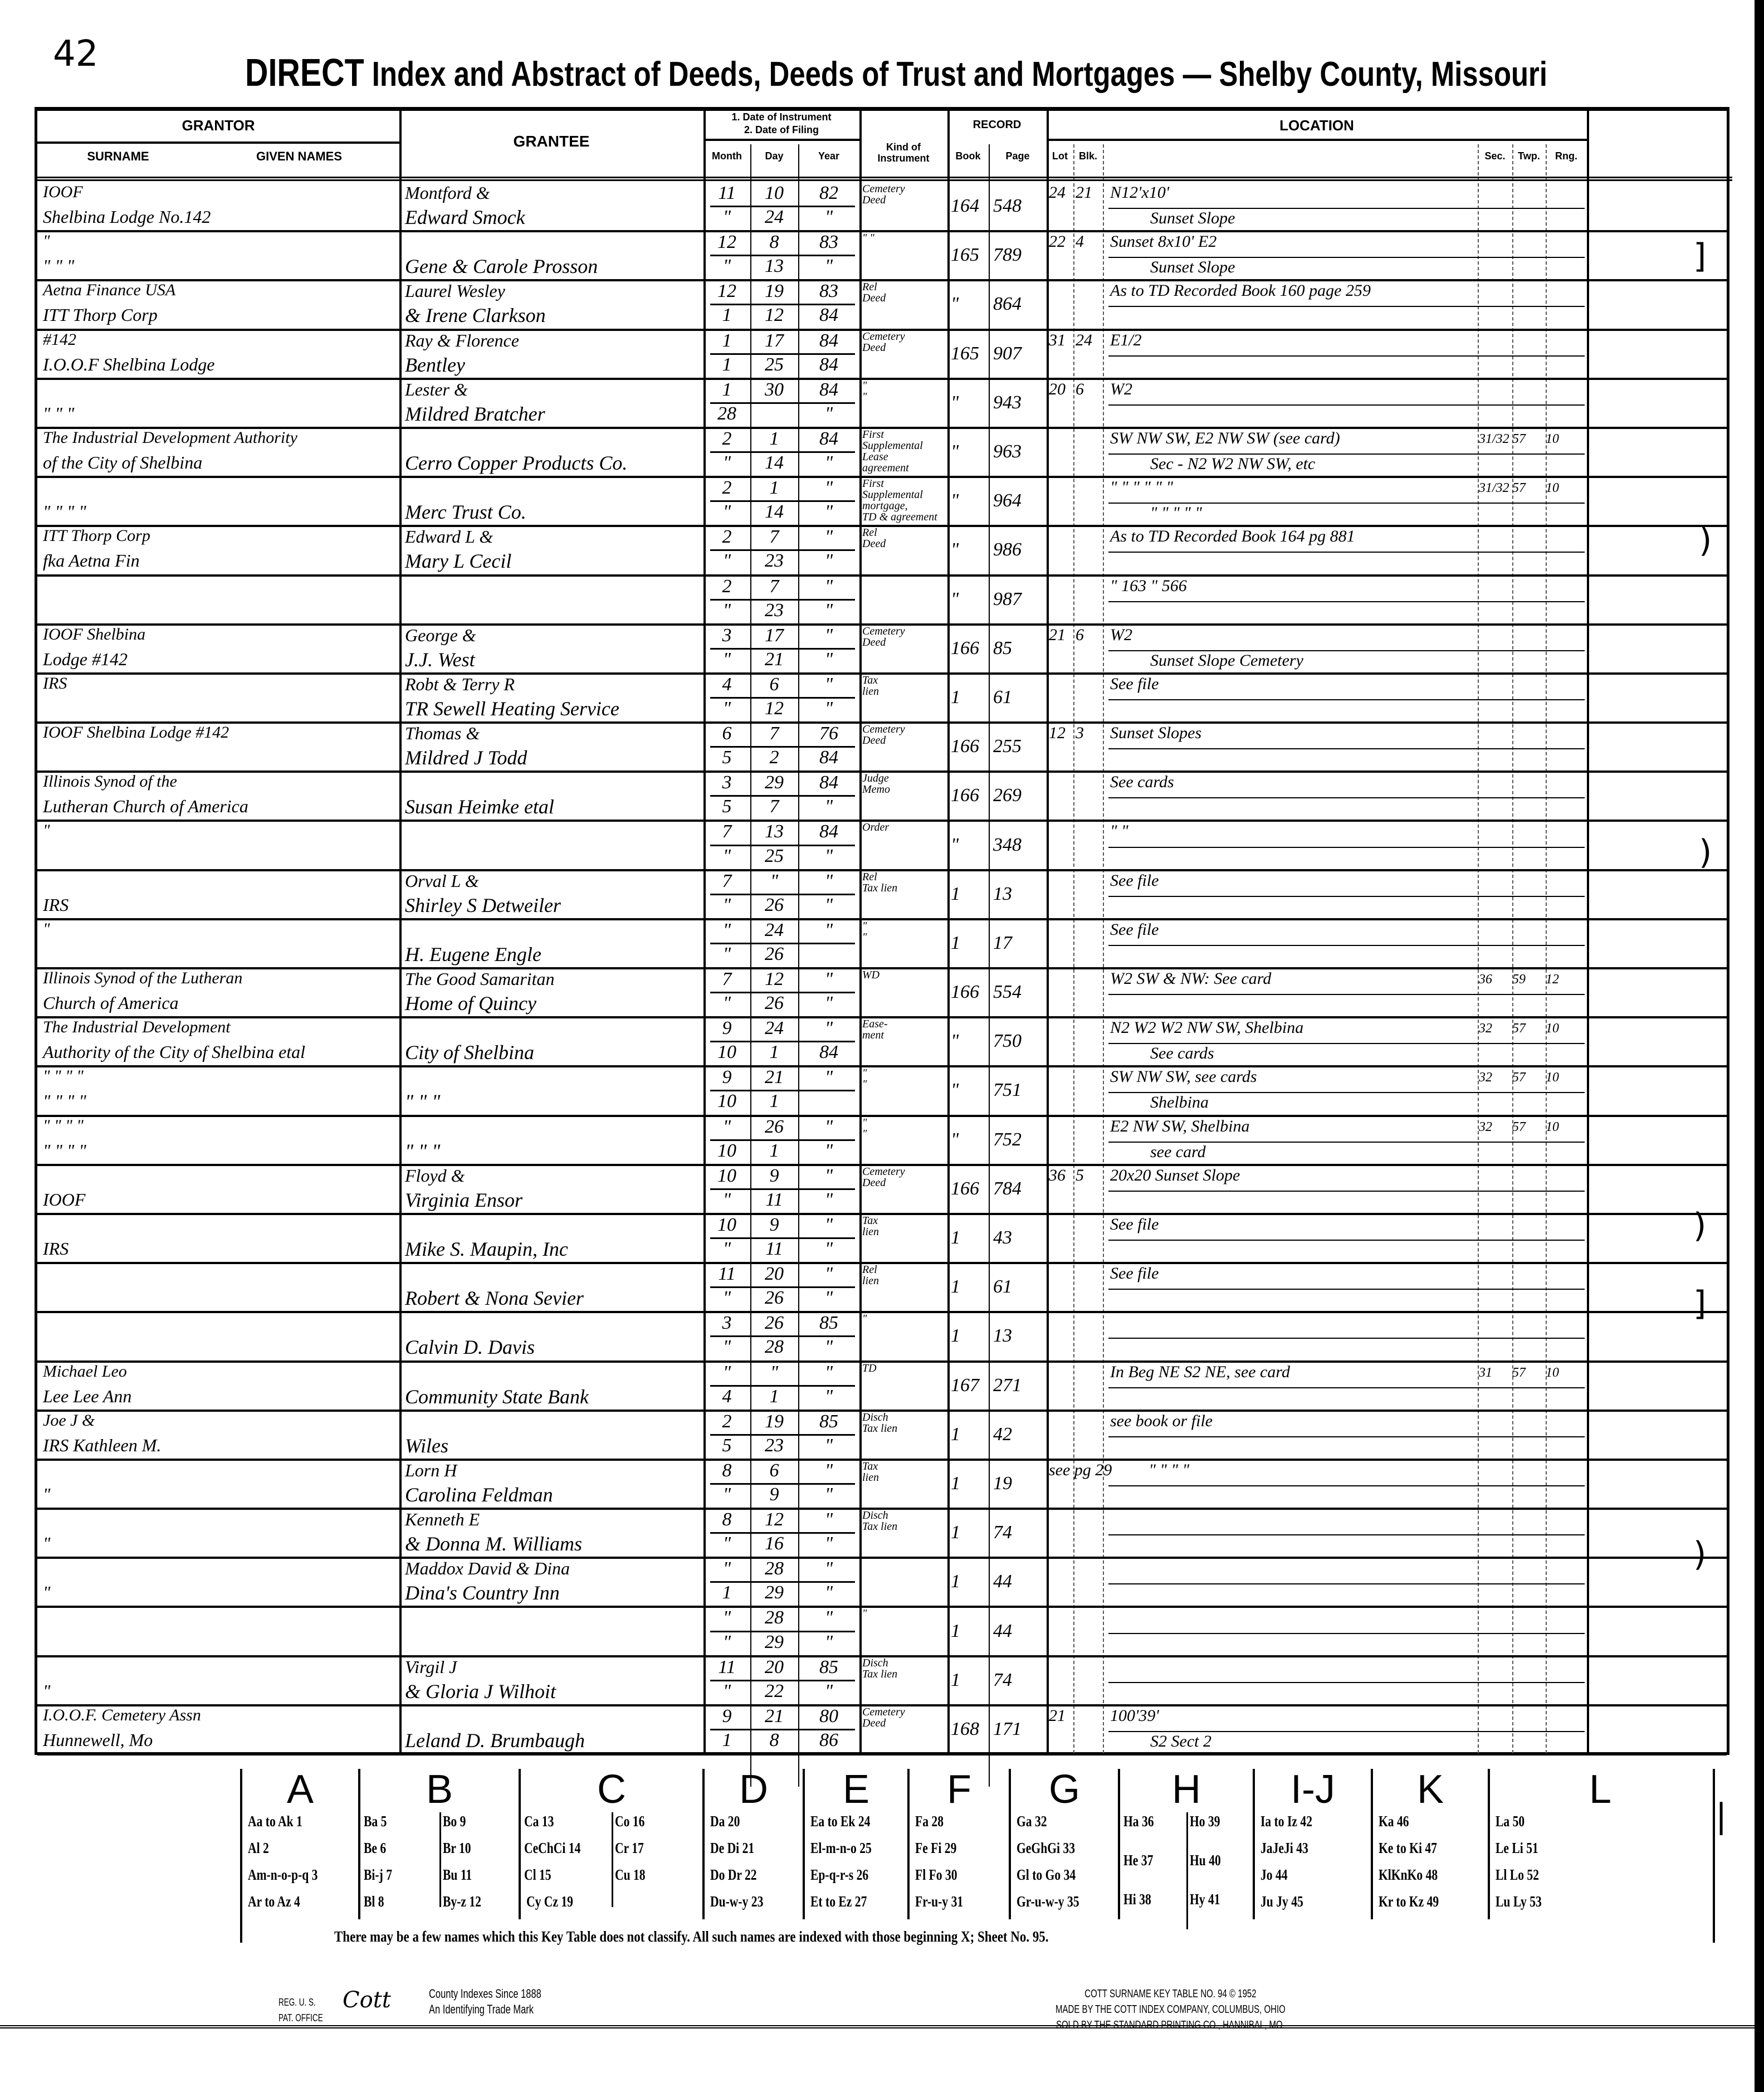 Image resolution: width=1764 pixels, height=2092 pixels. I want to click on reg-line-1: REG. U. S., so click(297, 2002).